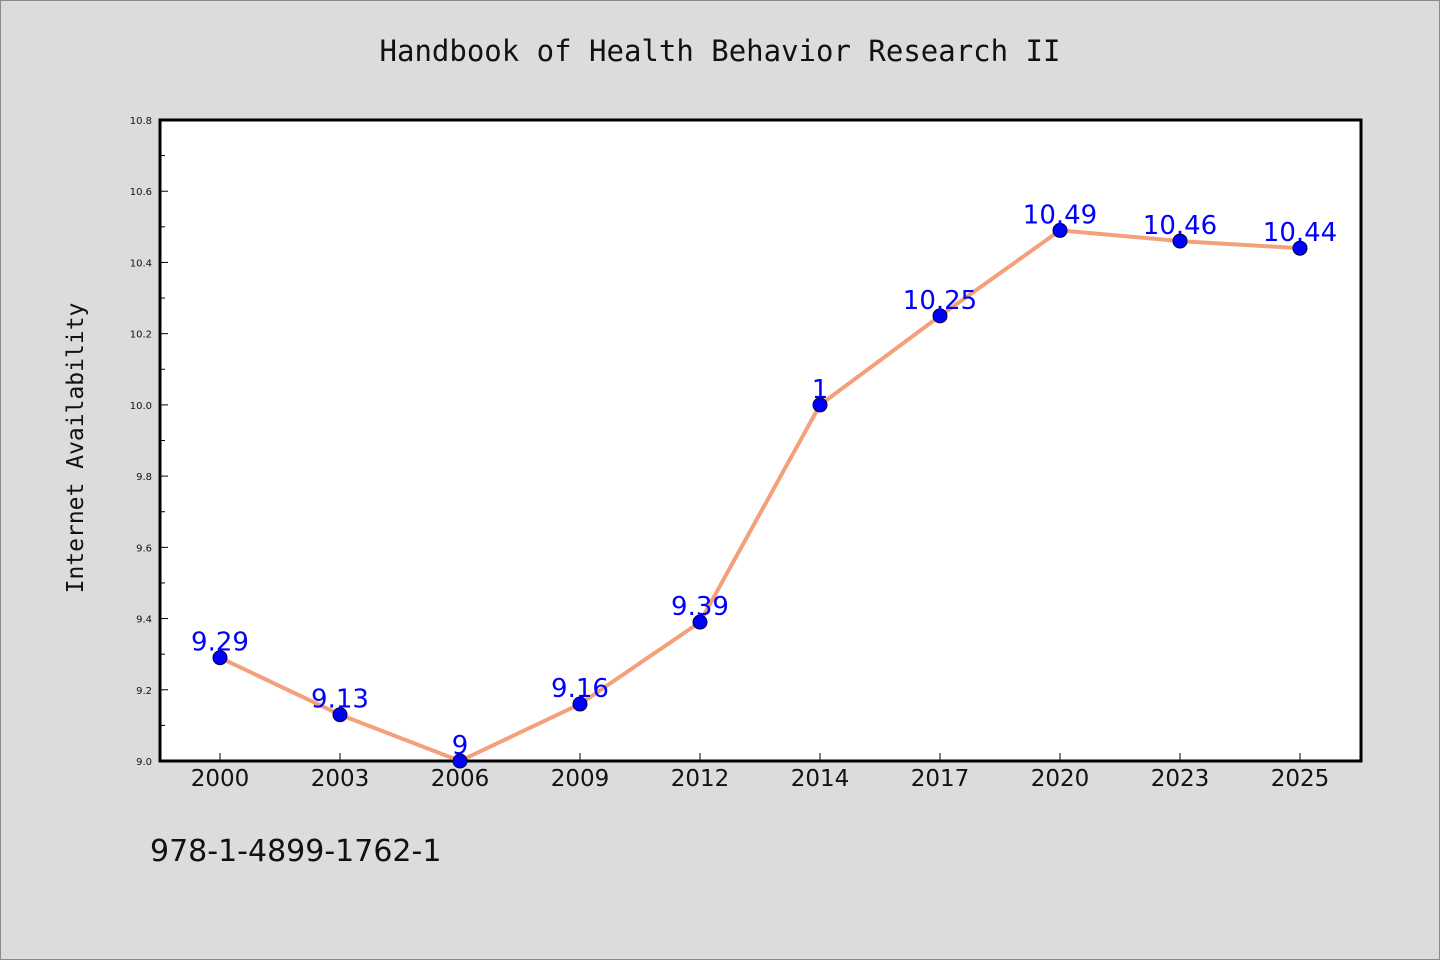  What do you see at coordinates (460, 746) in the screenshot?
I see `data-label: 9` at bounding box center [460, 746].